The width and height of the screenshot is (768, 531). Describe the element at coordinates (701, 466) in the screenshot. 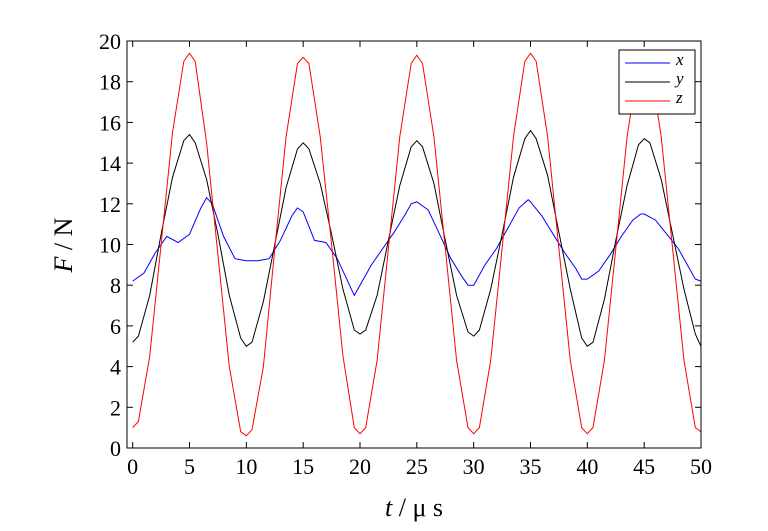

I see `x-tick-label: 50` at that location.